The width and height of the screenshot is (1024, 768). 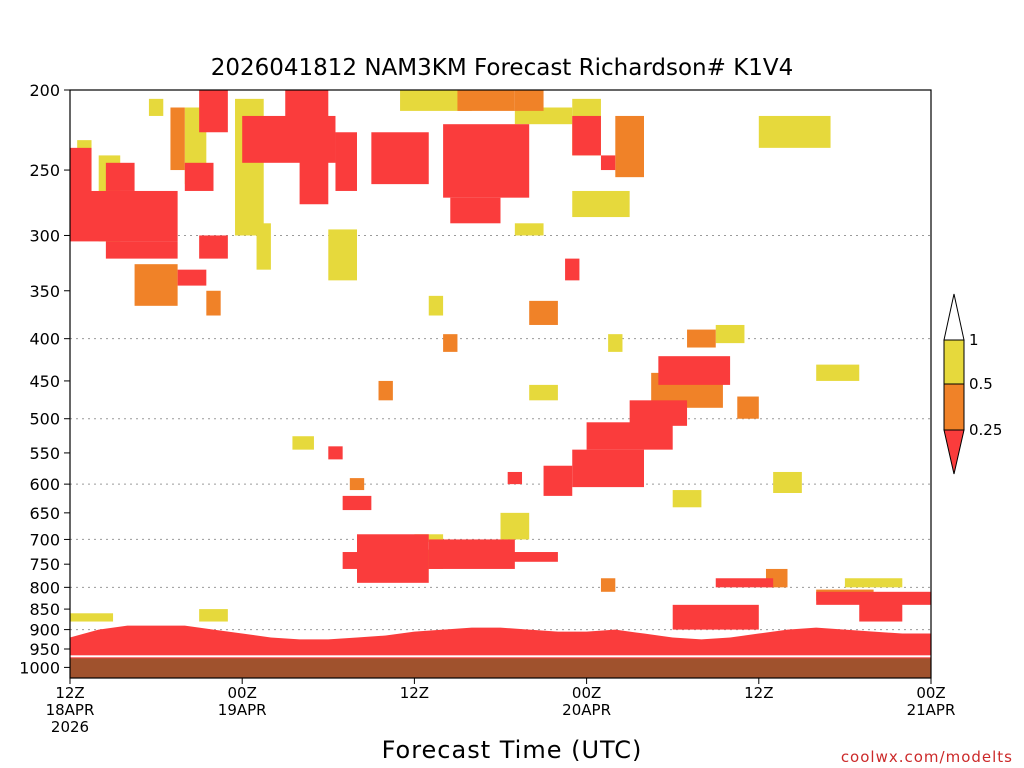 What do you see at coordinates (954, 407) in the screenshot?
I see `colorbar-bin-0.25-0.5` at bounding box center [954, 407].